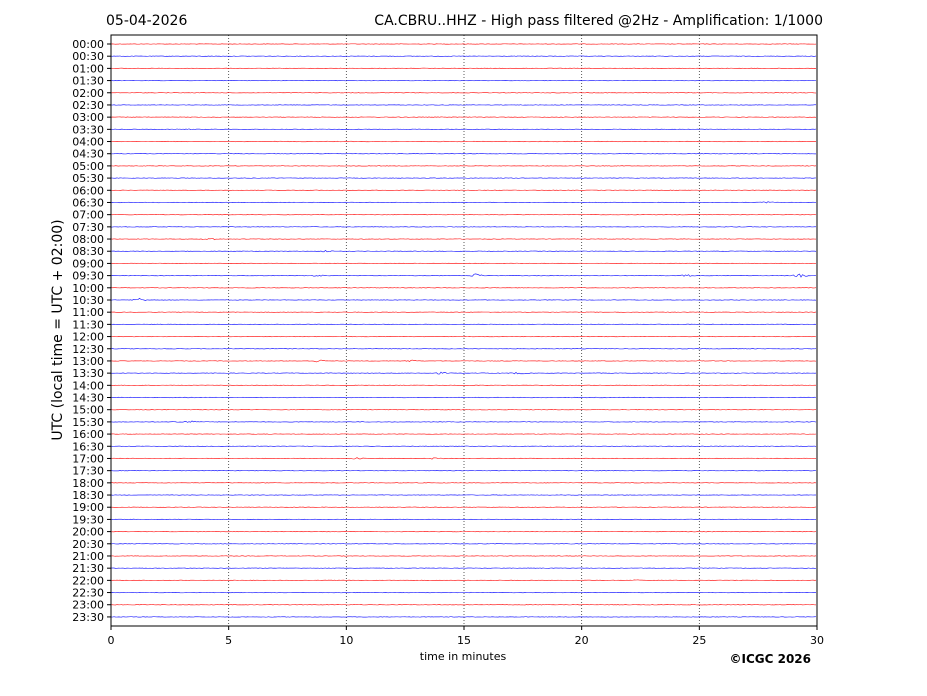 Image resolution: width=927 pixels, height=696 pixels. I want to click on y-tick-label: 05:00, so click(88, 166).